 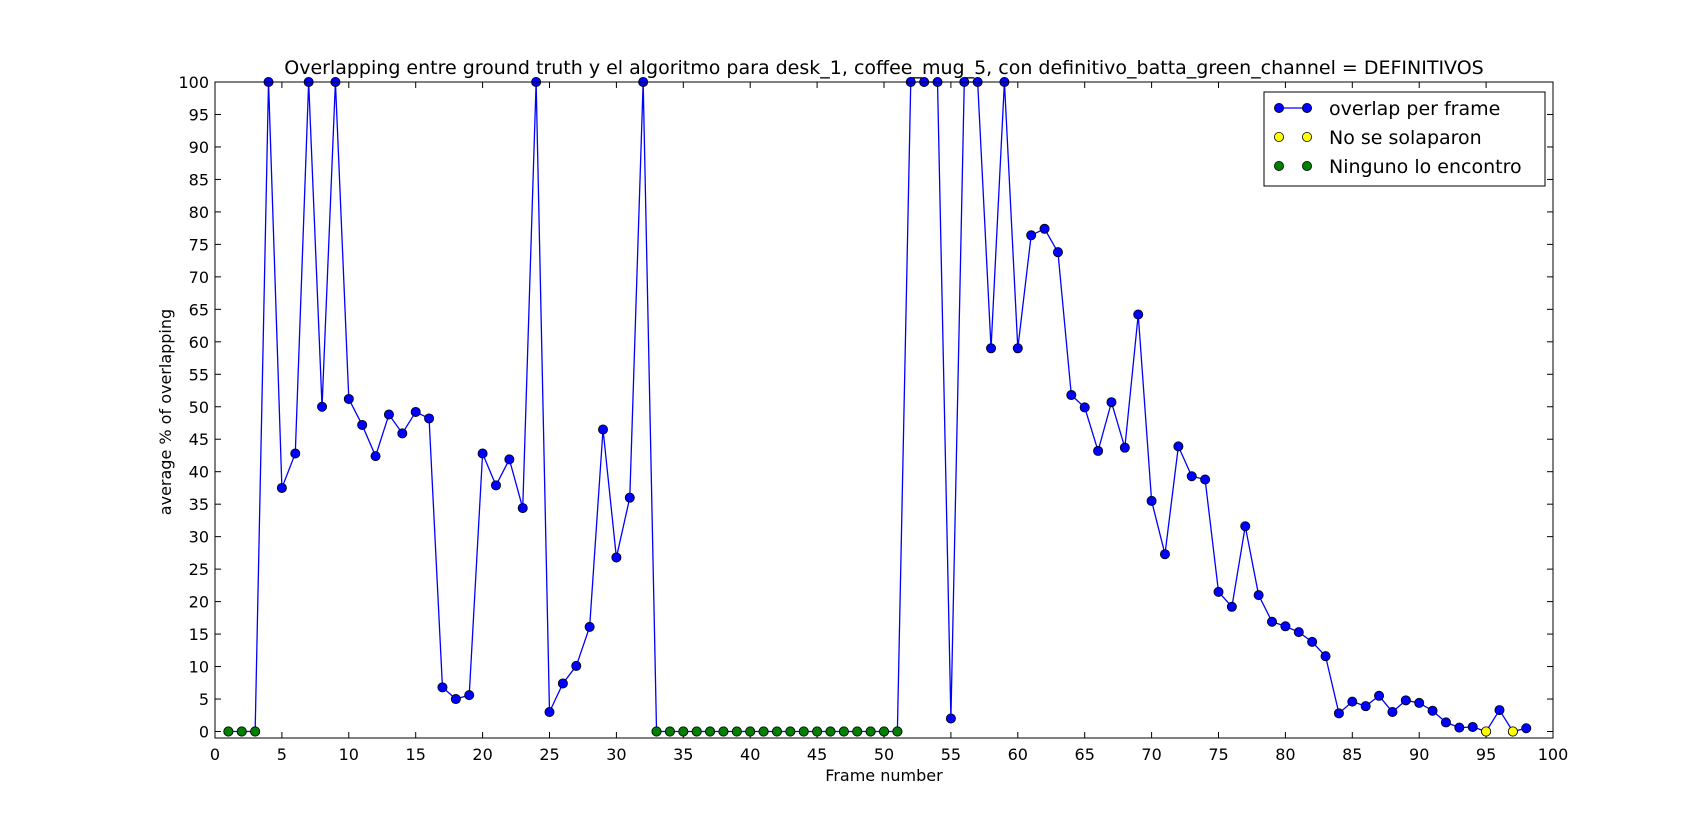 What do you see at coordinates (884, 754) in the screenshot?
I see `x-tick-label: 50` at bounding box center [884, 754].